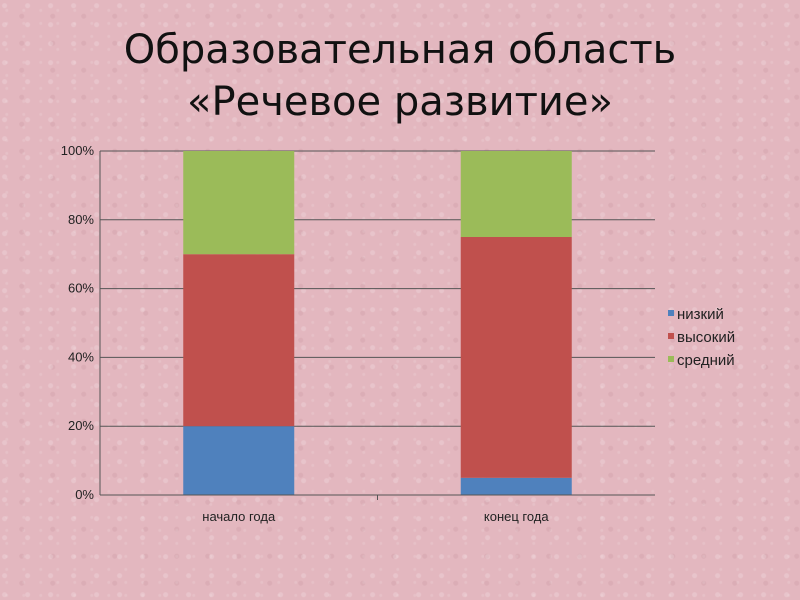 This screenshot has height=600, width=800. What do you see at coordinates (81, 288) in the screenshot?
I see `y-tick-label: 60%` at bounding box center [81, 288].